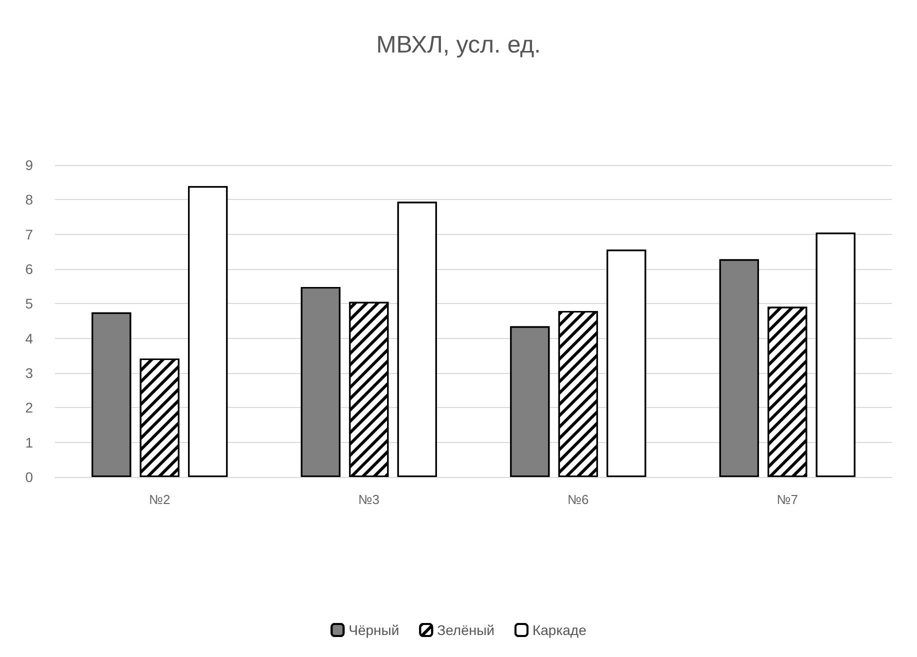  Describe the element at coordinates (465, 630) in the screenshot. I see `legend-label: Зелёный` at that location.